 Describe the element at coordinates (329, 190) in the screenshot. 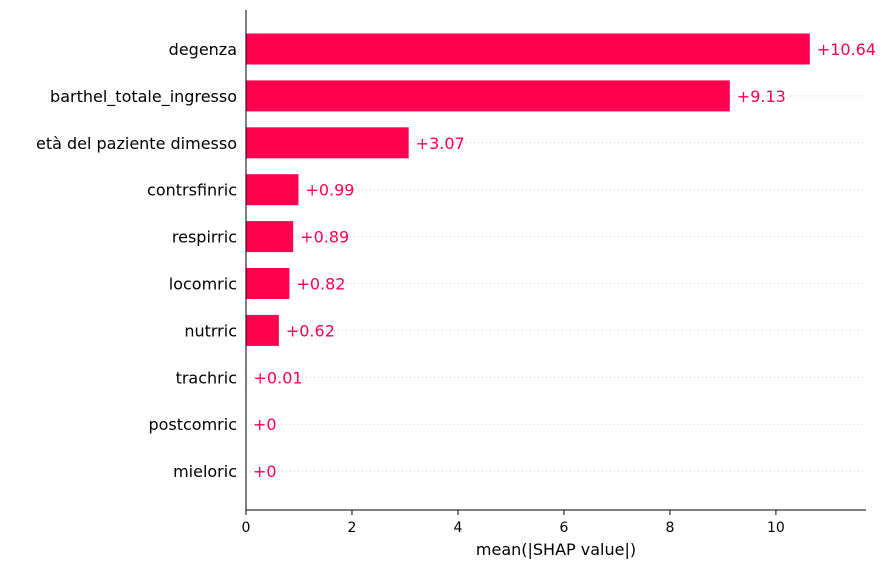

I see `value-label: +0.99` at that location.